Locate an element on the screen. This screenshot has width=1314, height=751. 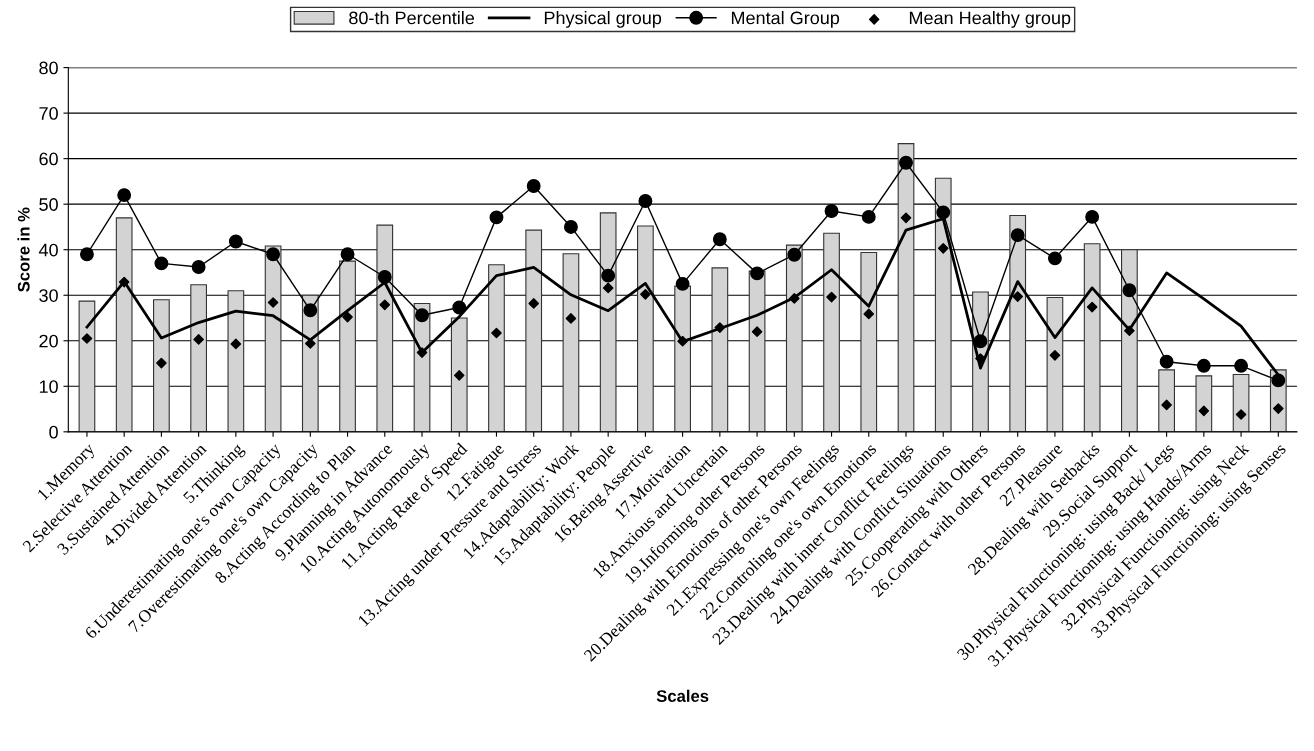
legend-label: Mean Healthy group is located at coordinates (990, 19).